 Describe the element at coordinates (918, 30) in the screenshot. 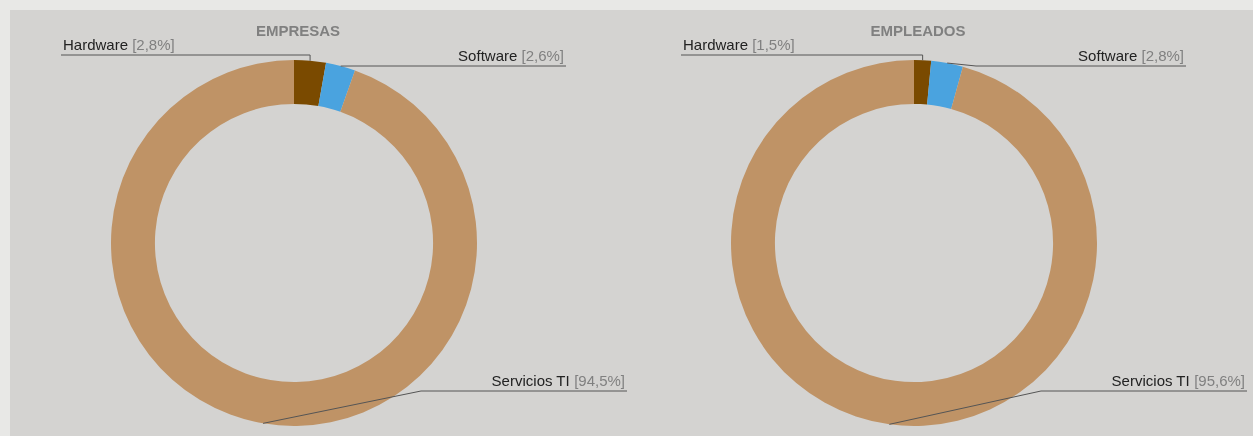

I see `chart-title: EMPLEADOS` at that location.